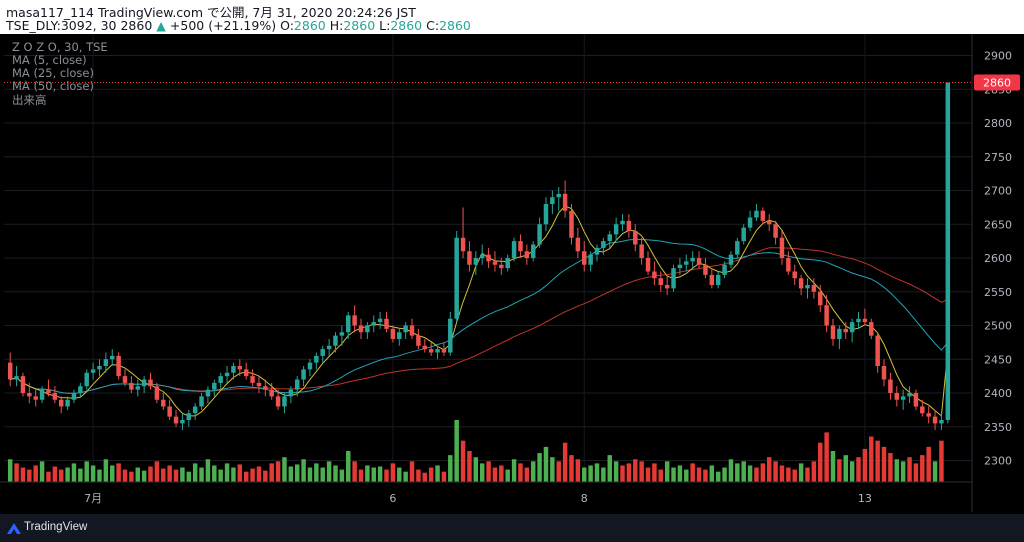  What do you see at coordinates (93, 498) in the screenshot?
I see `x-tick-label: 7月` at bounding box center [93, 498].